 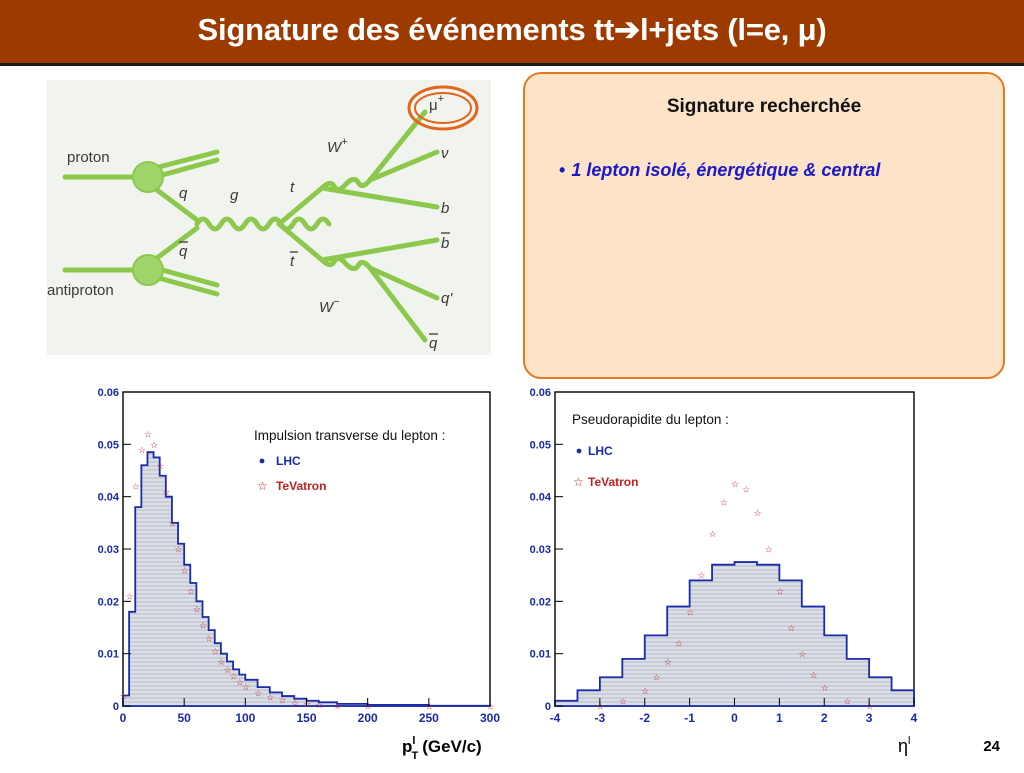 What do you see at coordinates (445, 208) in the screenshot?
I see `label-b: b` at bounding box center [445, 208].